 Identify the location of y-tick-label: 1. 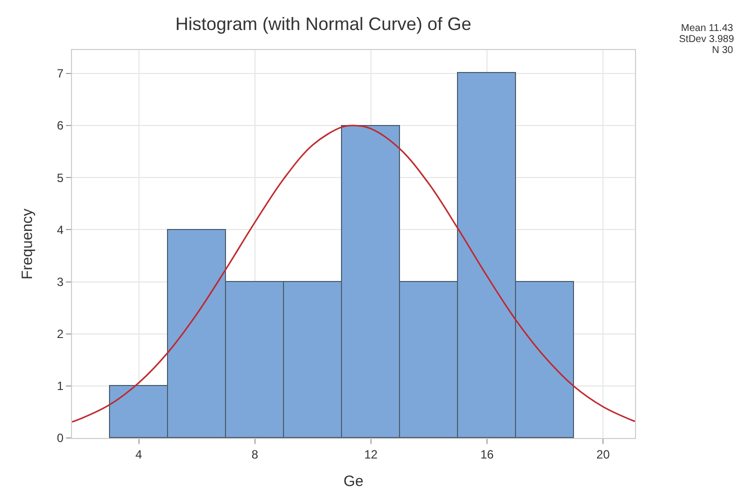
(60, 386).